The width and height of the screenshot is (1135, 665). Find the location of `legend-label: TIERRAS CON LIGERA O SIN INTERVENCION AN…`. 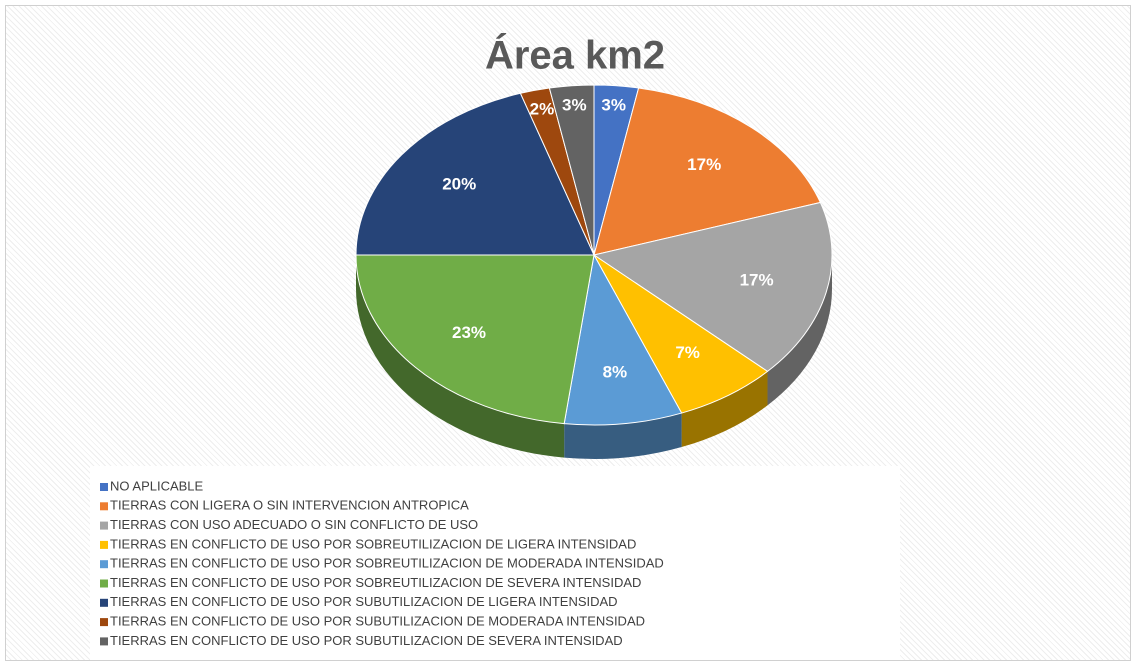

legend-label: TIERRAS CON LIGERA O SIN INTERVENCION AN… is located at coordinates (289, 505).